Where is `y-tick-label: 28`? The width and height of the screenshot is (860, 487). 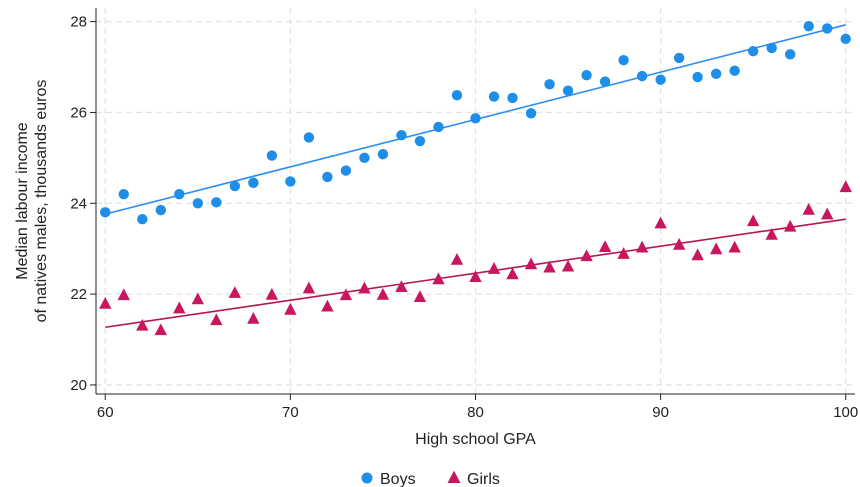
y-tick-label: 28 is located at coordinates (78, 22).